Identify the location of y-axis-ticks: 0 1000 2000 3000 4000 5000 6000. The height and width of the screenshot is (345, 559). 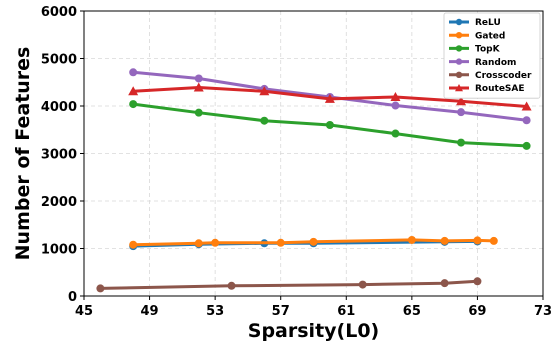
(62, 155).